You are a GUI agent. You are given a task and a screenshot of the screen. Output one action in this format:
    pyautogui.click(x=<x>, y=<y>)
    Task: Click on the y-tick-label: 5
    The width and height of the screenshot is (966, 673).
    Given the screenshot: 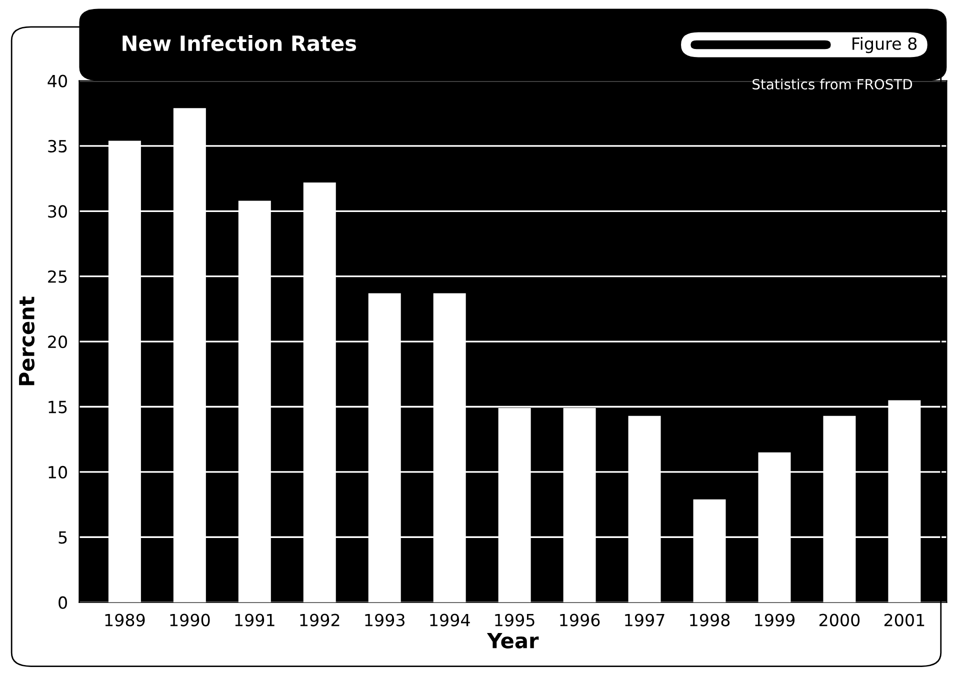 What is the action you would take?
    pyautogui.click(x=62, y=537)
    